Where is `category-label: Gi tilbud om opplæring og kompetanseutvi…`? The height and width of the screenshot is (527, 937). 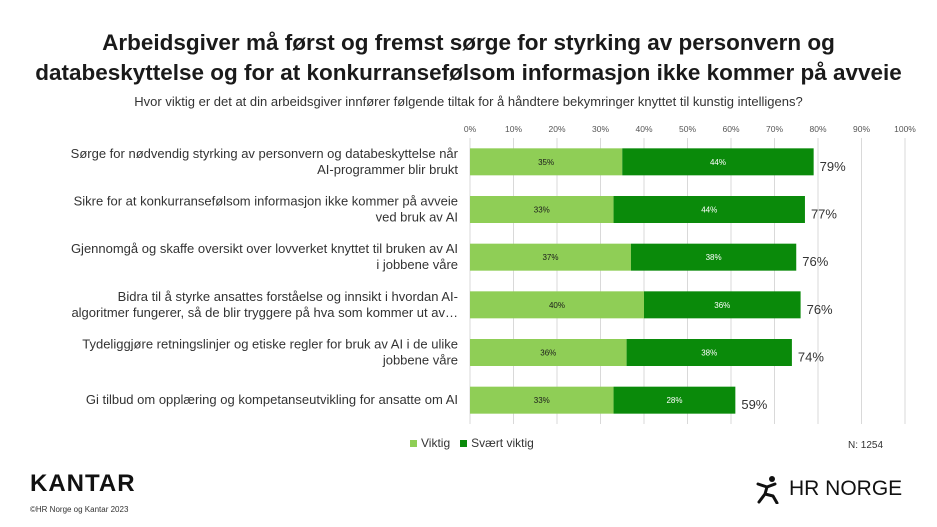
category-label: Gi tilbud om opplæring og kompetanseutvi… is located at coordinates (272, 399).